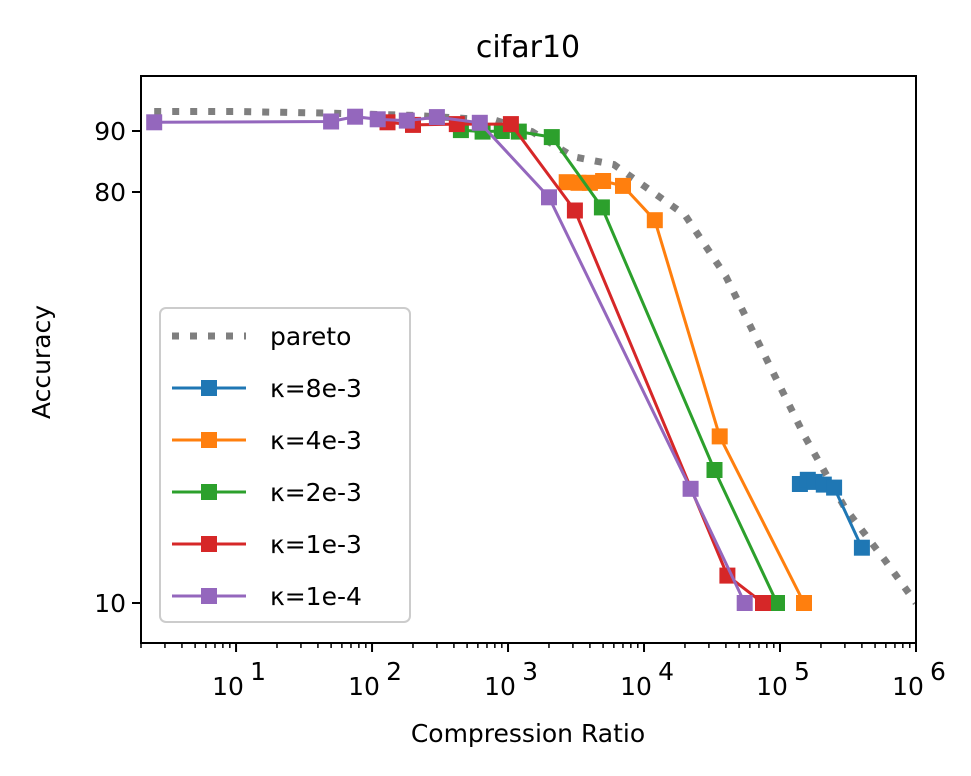  Describe the element at coordinates (110, 603) in the screenshot. I see `y-tick-label-2: 10` at that location.